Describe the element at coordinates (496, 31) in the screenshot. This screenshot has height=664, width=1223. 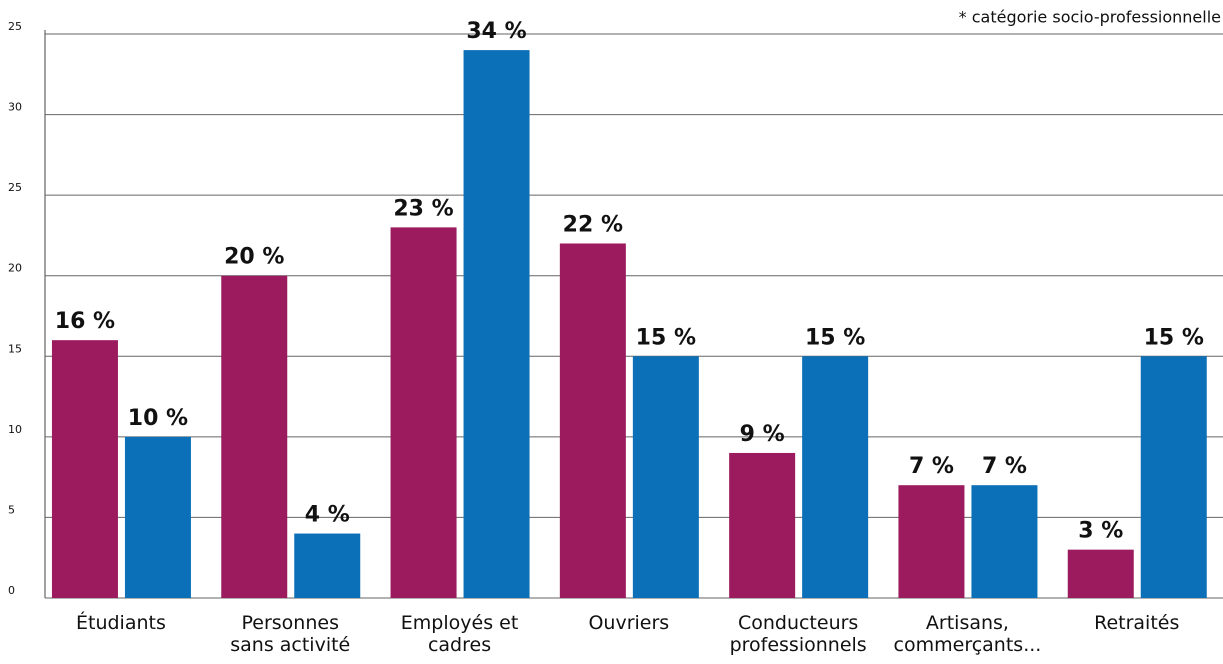
I see `value-label: 34 %` at that location.